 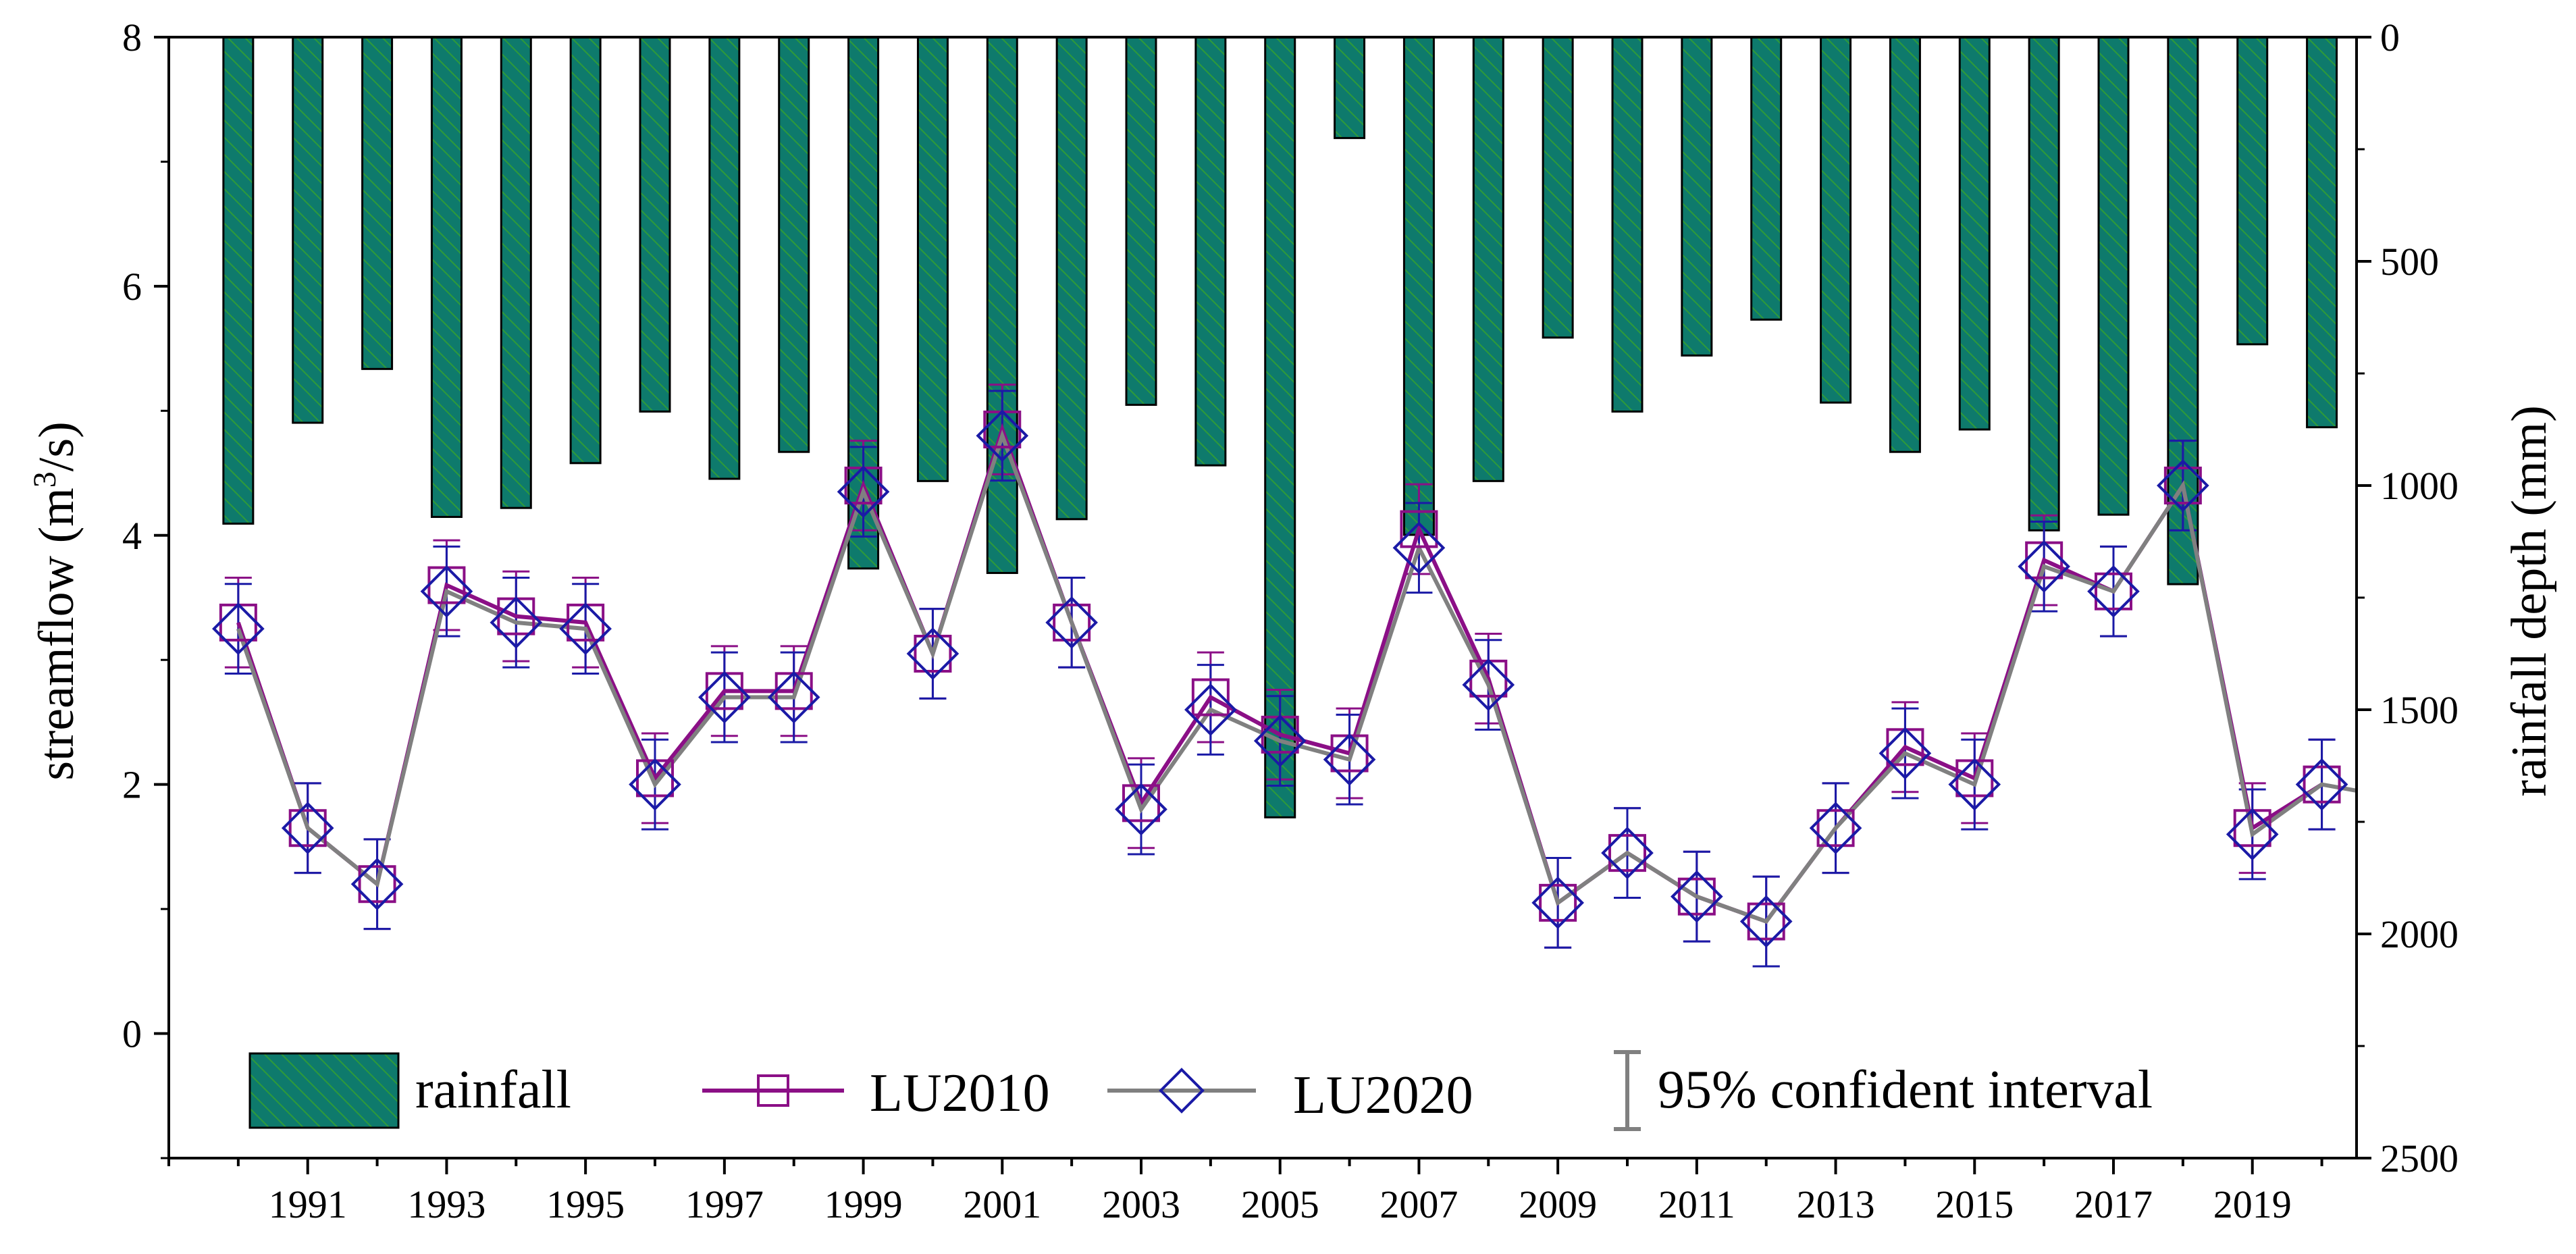 I want to click on rainfall-bar-2020, so click(x=2322, y=232).